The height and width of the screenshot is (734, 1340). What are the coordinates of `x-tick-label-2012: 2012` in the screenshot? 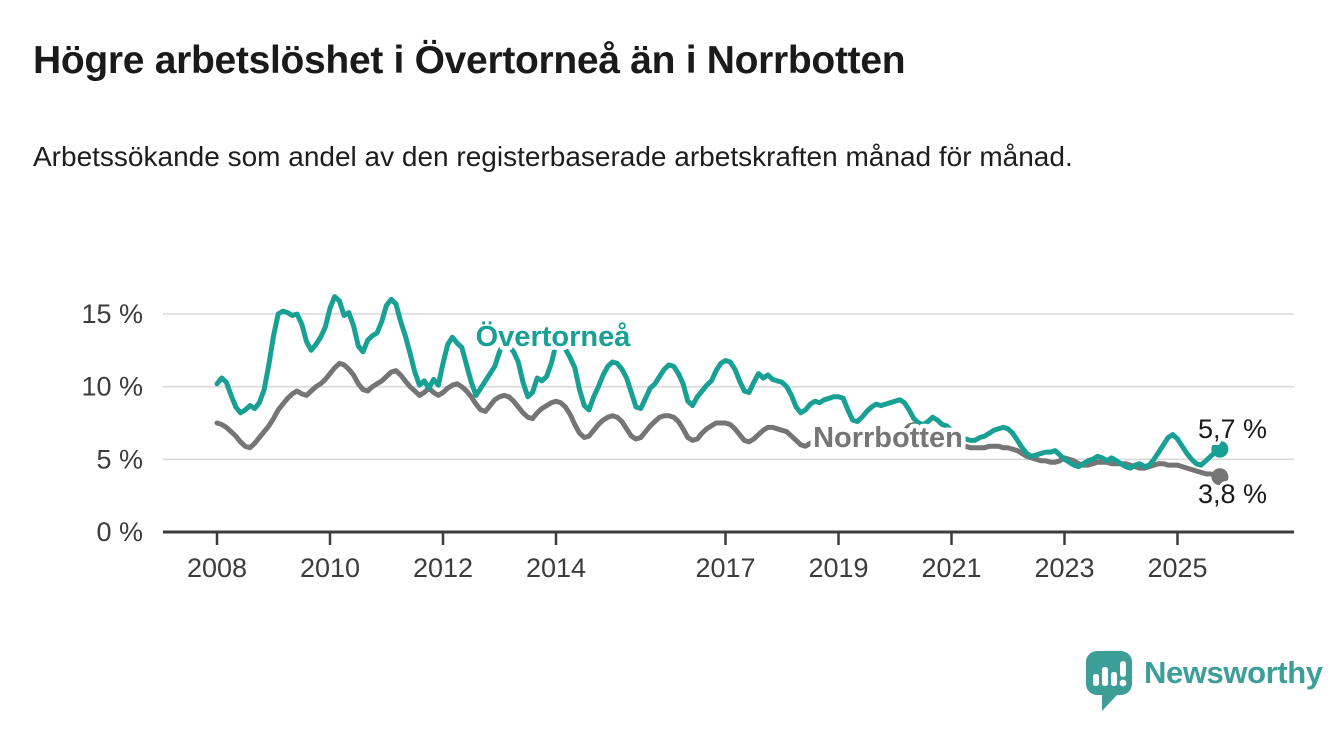 It's located at (443, 568).